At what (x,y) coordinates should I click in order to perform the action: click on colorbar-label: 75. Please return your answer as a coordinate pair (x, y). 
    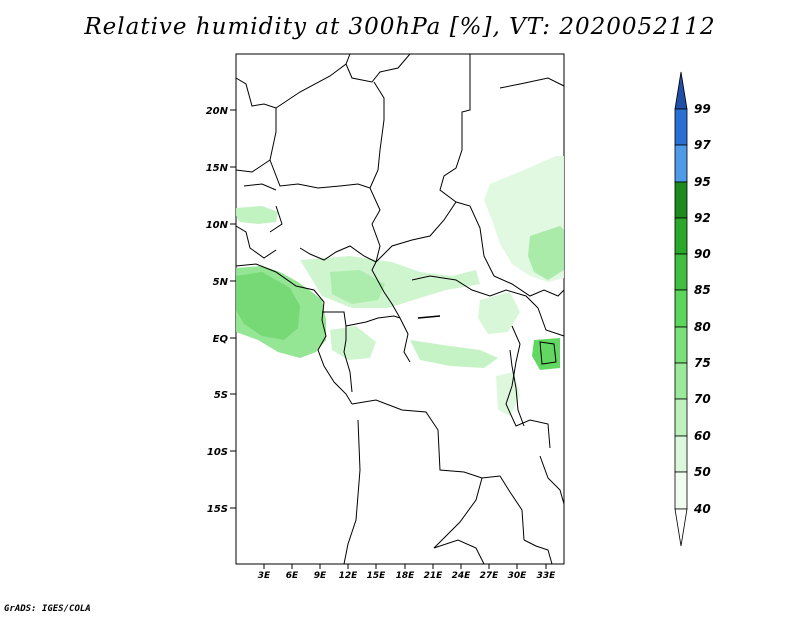
    Looking at the image, I should click on (702, 363).